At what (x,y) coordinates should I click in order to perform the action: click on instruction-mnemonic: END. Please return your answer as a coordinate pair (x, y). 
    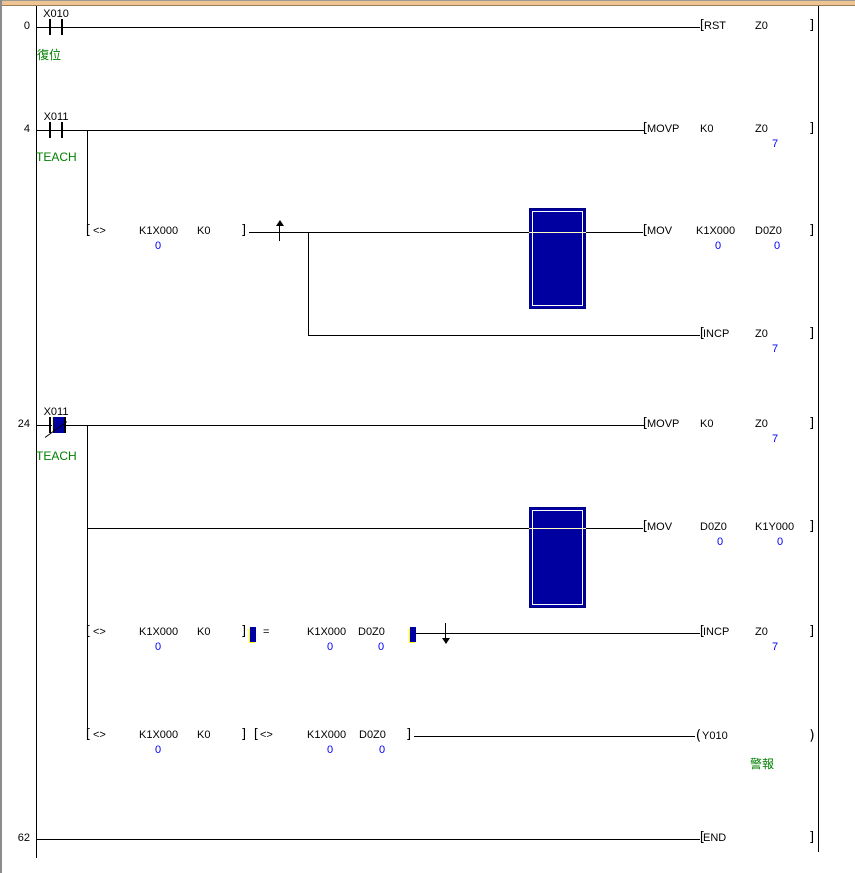
    Looking at the image, I should click on (715, 838).